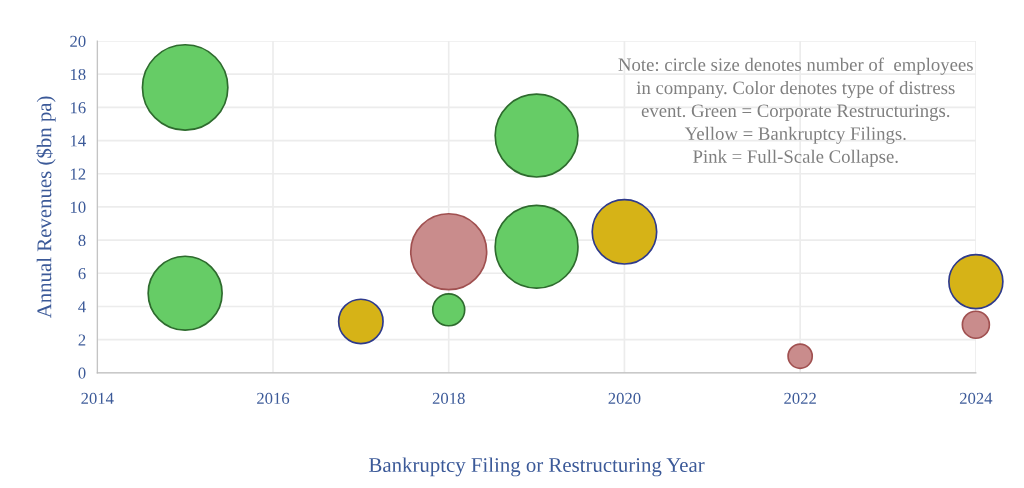  What do you see at coordinates (82, 240) in the screenshot?
I see `y-tick-label: 8` at bounding box center [82, 240].